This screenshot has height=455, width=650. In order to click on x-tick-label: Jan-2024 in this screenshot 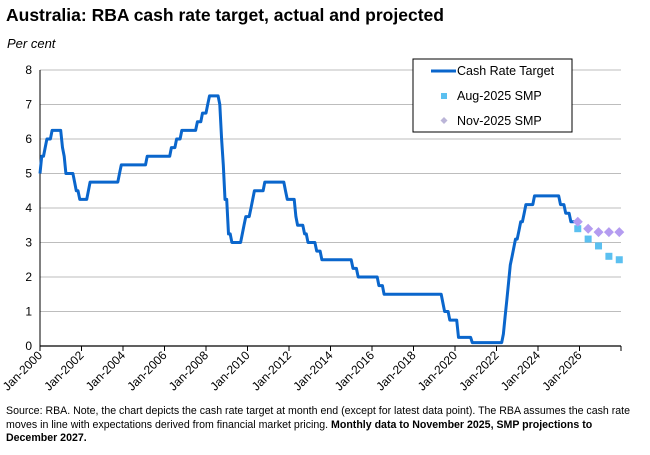, I will do `click(521, 371)`.